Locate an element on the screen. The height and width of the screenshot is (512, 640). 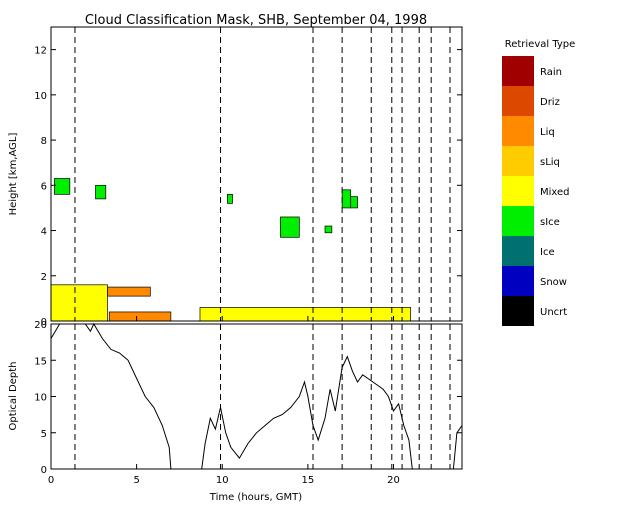
legend-swatch-ice is located at coordinates (518, 251).